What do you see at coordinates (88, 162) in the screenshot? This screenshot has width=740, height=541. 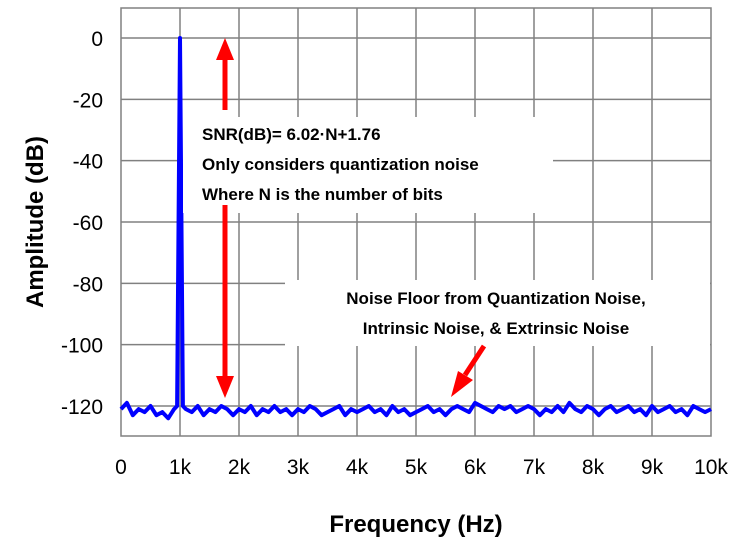 I see `y-tick-label: -40` at bounding box center [88, 162].